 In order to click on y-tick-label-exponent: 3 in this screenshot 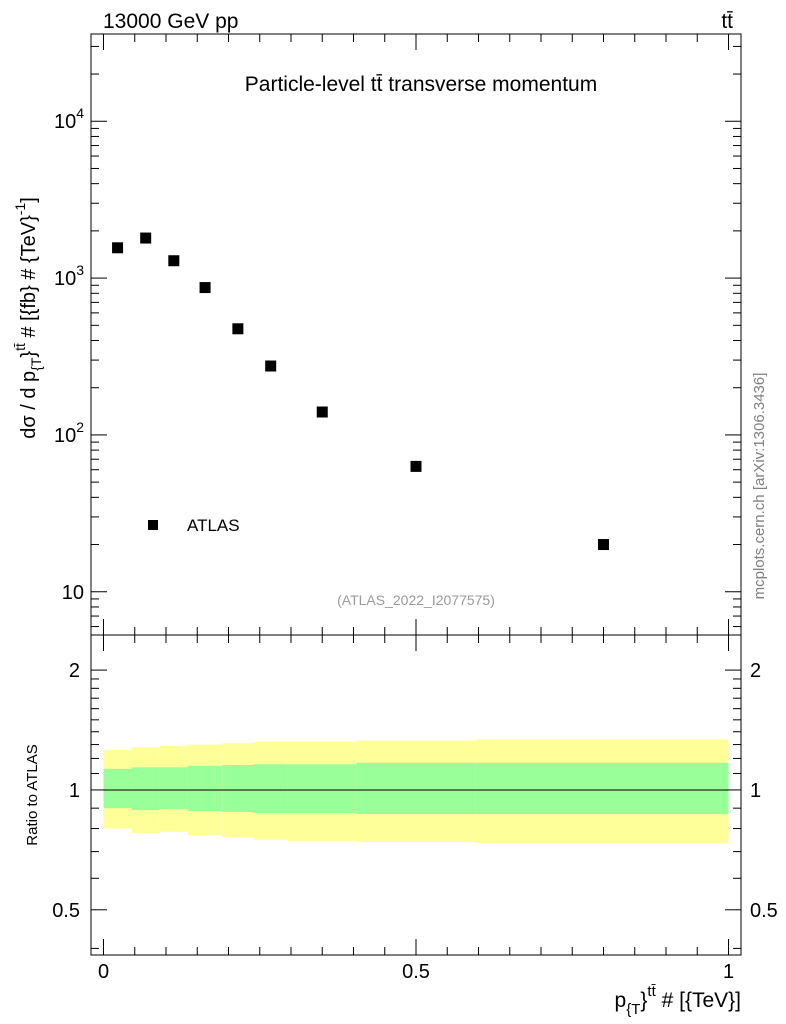, I will do `click(80, 270)`.